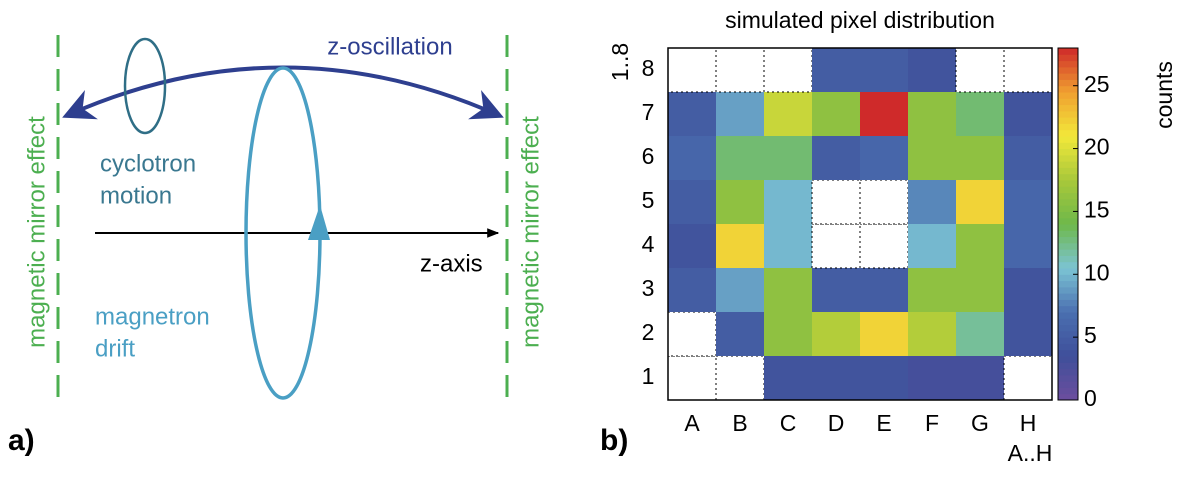  I want to click on z-axis-label: z-axis, so click(451, 263).